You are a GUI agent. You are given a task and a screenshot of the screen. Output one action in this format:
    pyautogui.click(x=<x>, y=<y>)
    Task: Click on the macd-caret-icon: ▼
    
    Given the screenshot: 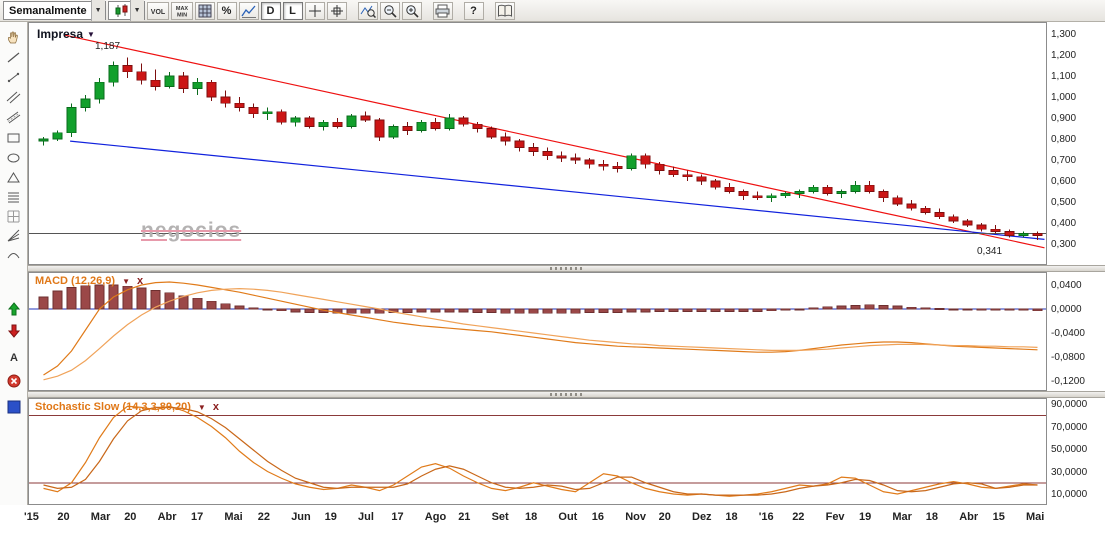 What is the action you would take?
    pyautogui.click(x=126, y=281)
    